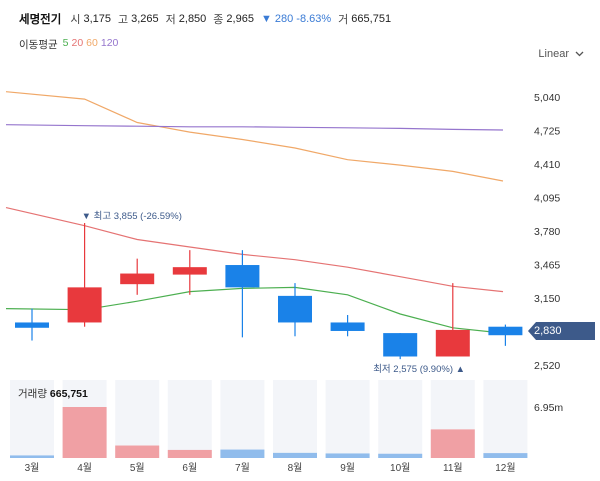 The height and width of the screenshot is (481, 600). What do you see at coordinates (68, 394) in the screenshot?
I see `volume-panel-value: 665,751` at bounding box center [68, 394].